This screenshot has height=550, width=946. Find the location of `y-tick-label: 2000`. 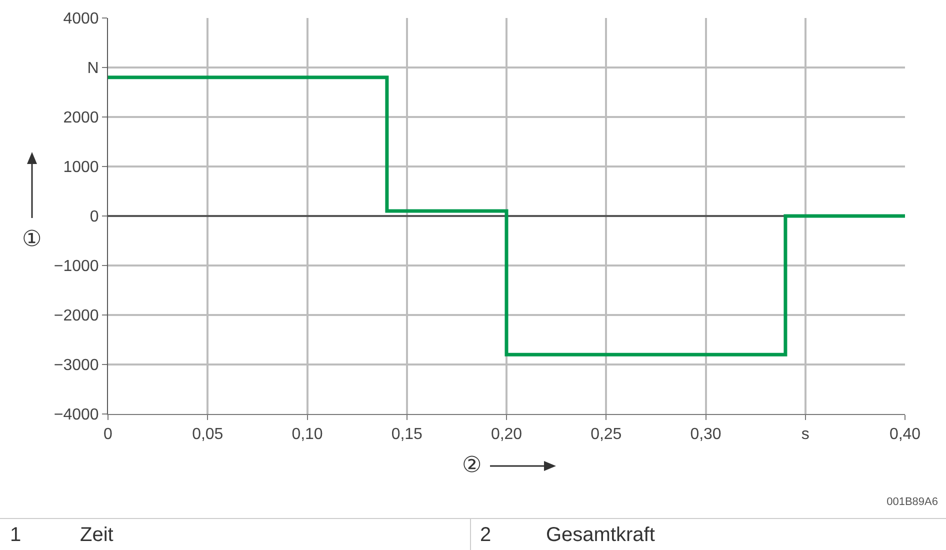

y-tick-label: 2000 is located at coordinates (81, 118).